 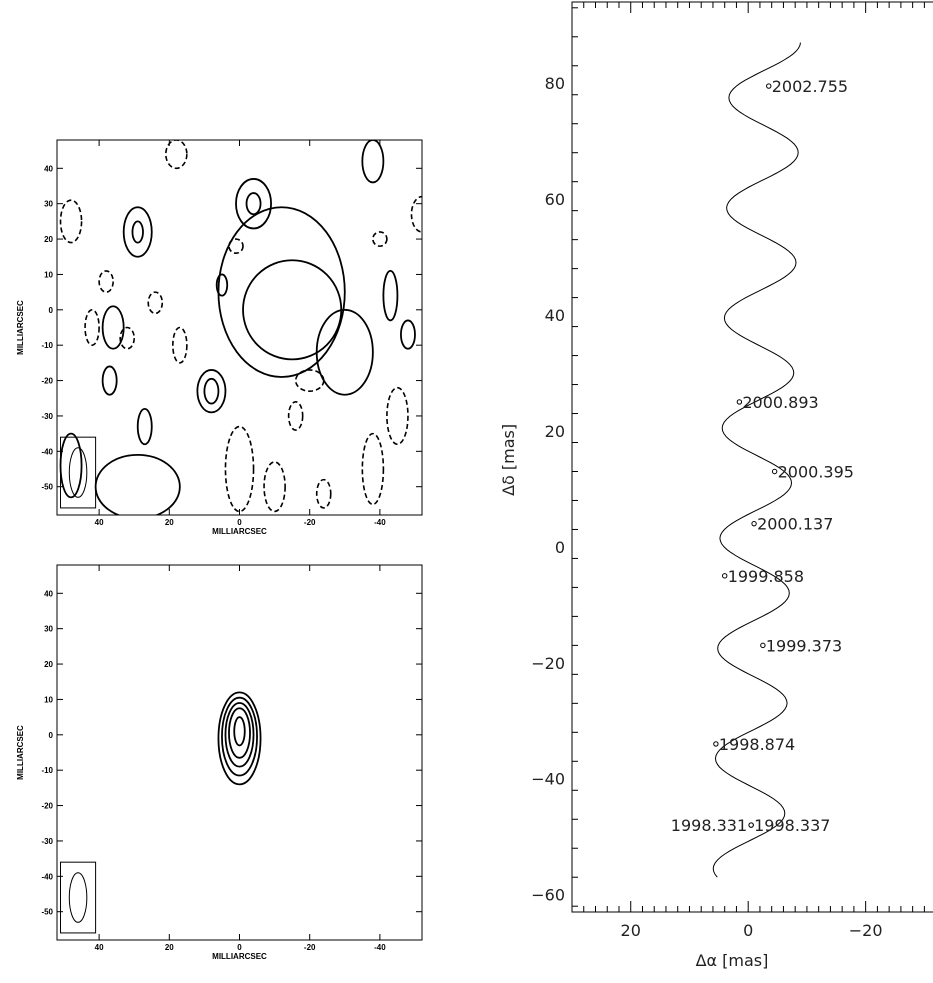 I want to click on epoch-label: 1999.858, so click(x=766, y=576).